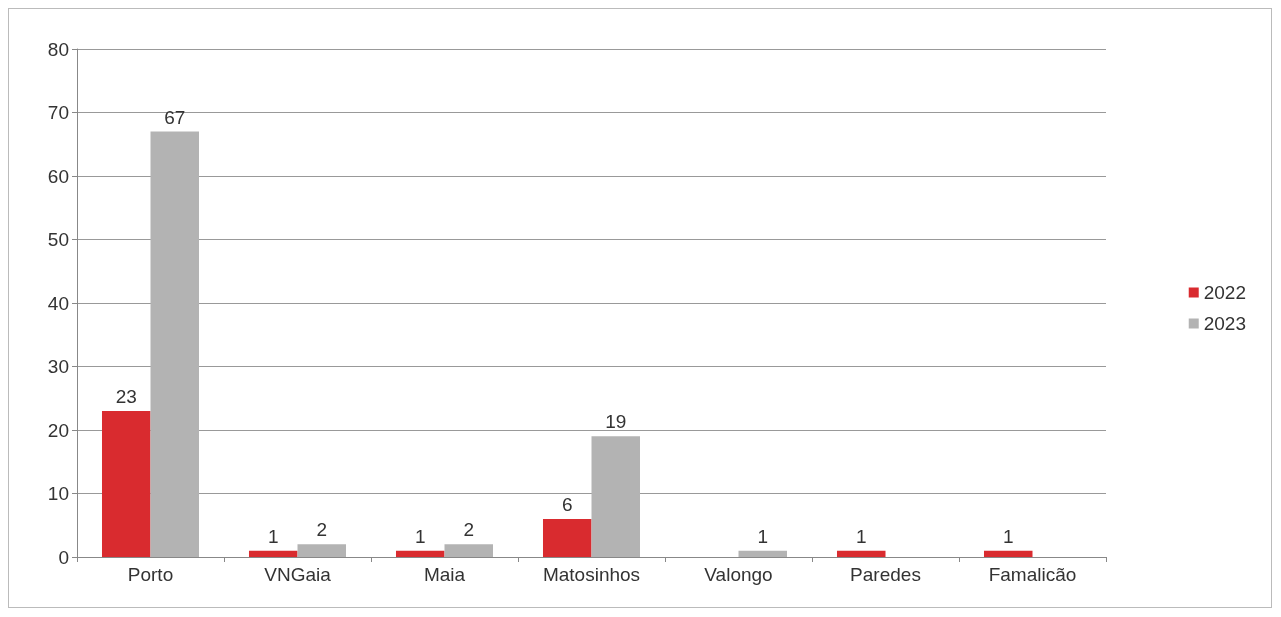  Describe the element at coordinates (58, 176) in the screenshot. I see `y-tick-label: 60` at that location.